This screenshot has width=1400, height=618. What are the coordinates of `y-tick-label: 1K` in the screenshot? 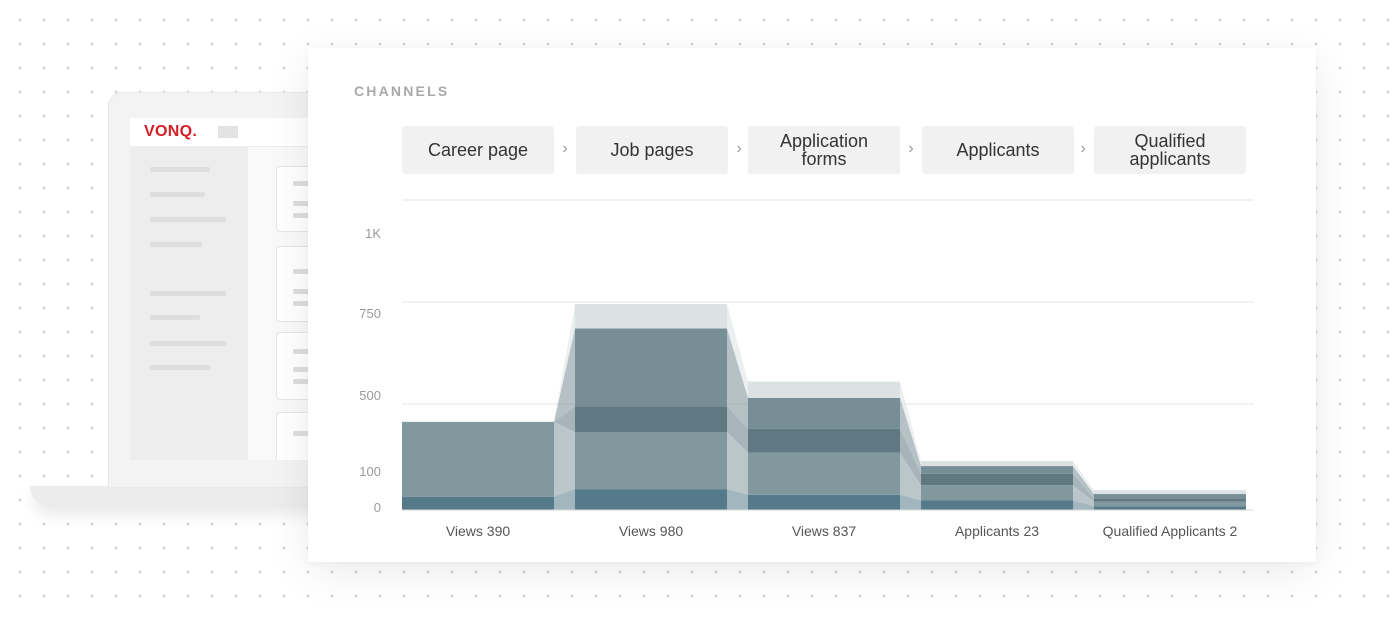 It's located at (373, 233).